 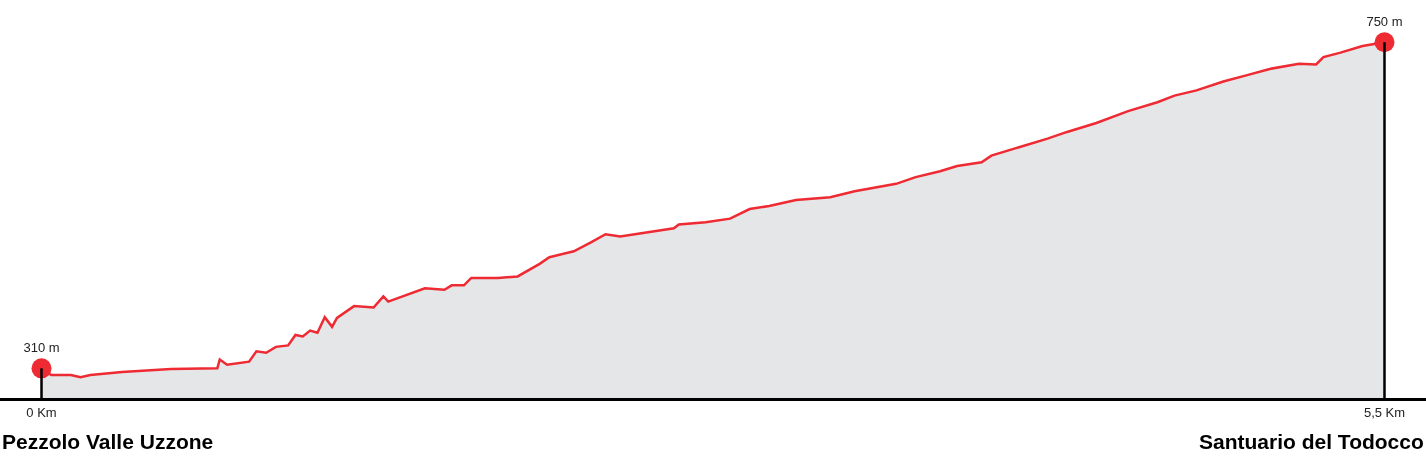 What do you see at coordinates (108, 441) in the screenshot?
I see `text: Pezzolo Valle Uzzone` at bounding box center [108, 441].